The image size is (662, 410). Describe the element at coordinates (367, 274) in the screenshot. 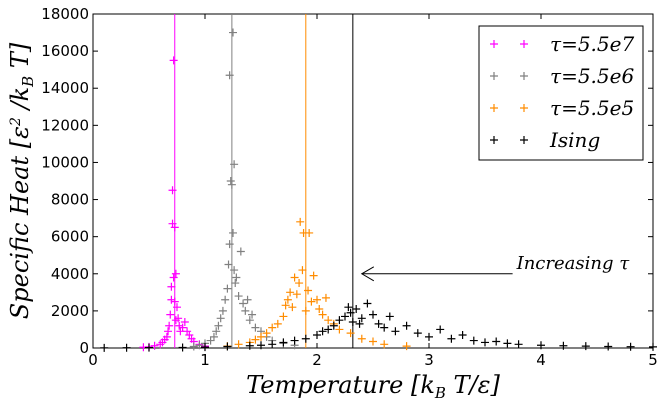

I see `annotation-arrow-head` at that location.